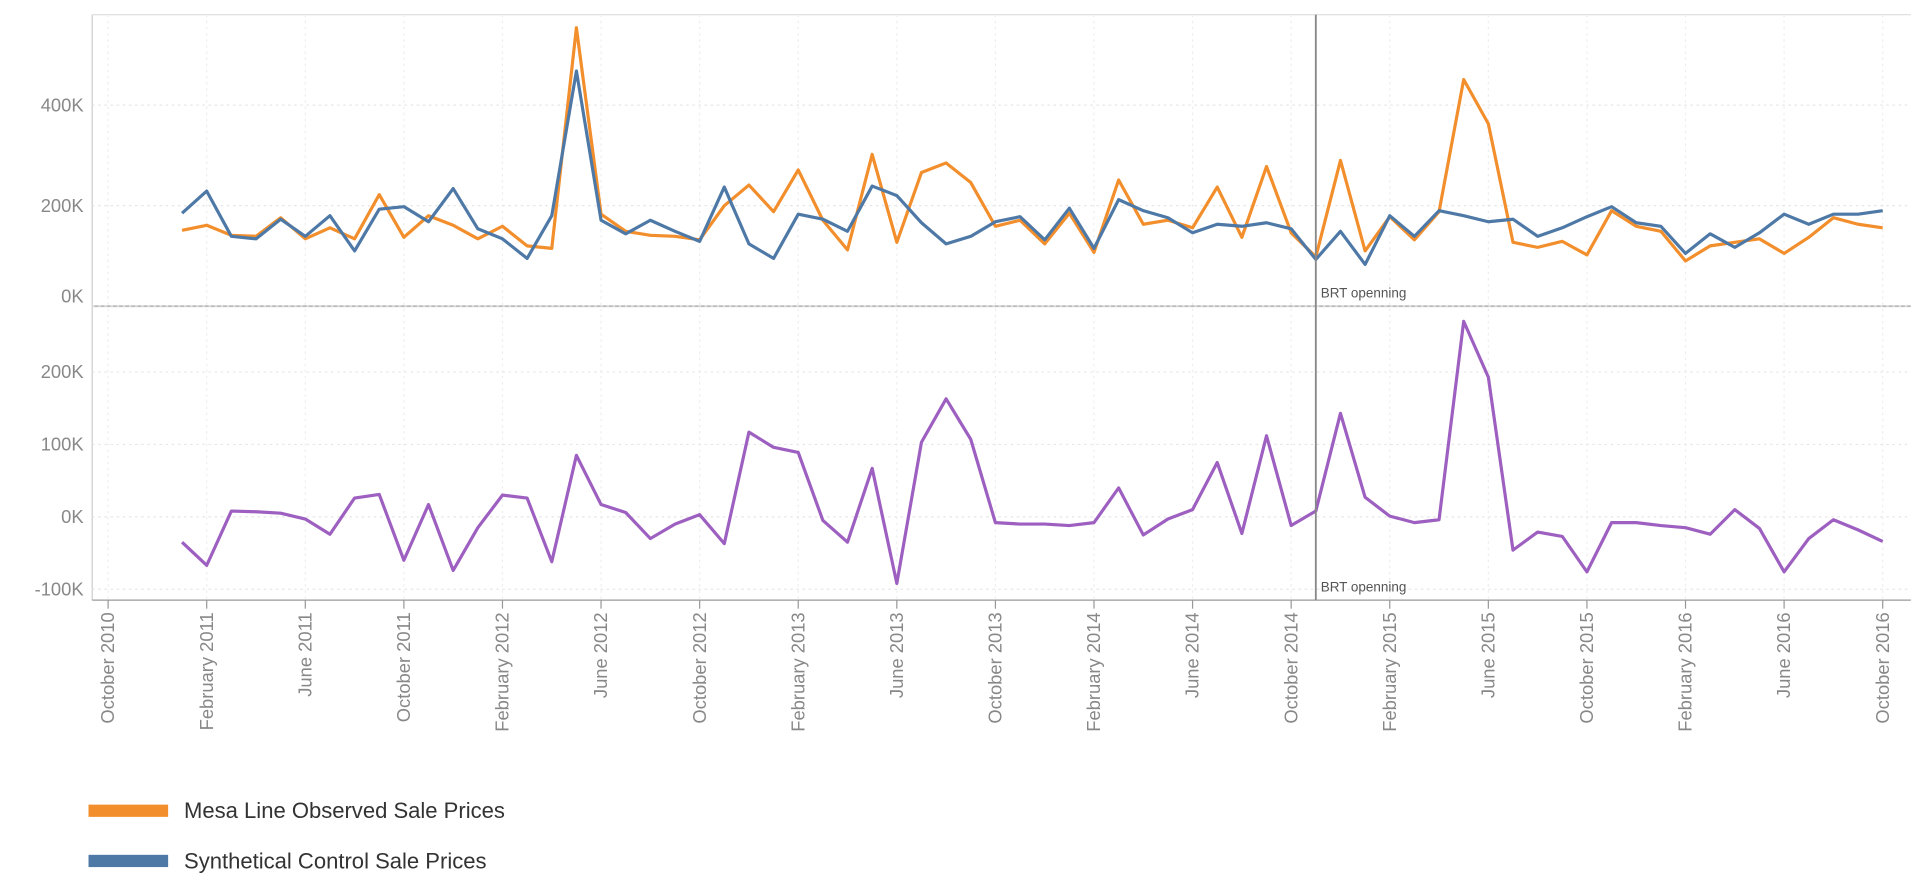 This screenshot has height=883, width=1921. What do you see at coordinates (1290, 667) in the screenshot?
I see `x-tick-label: October 2014` at bounding box center [1290, 667].